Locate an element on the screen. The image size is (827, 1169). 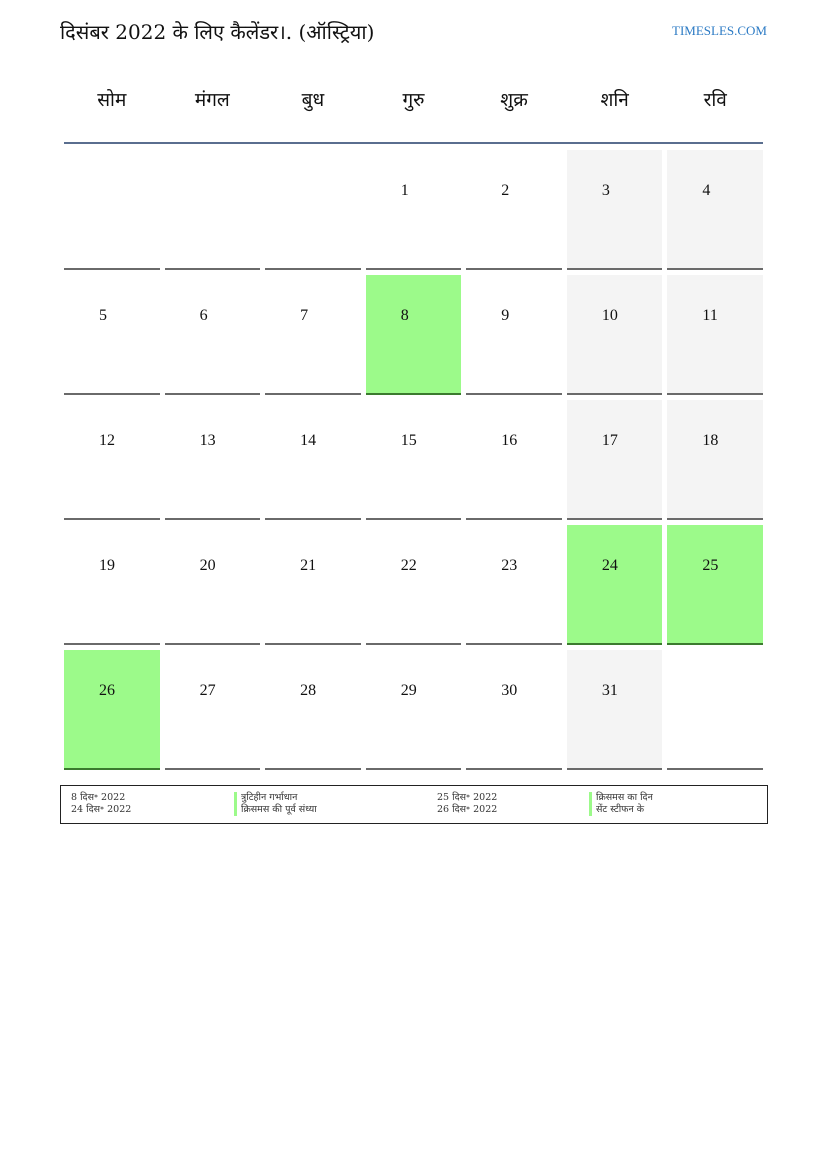
legend-dates-col1: 8 दिस॰ 2022 24 दिस॰ 2022 is located at coordinates (101, 804).